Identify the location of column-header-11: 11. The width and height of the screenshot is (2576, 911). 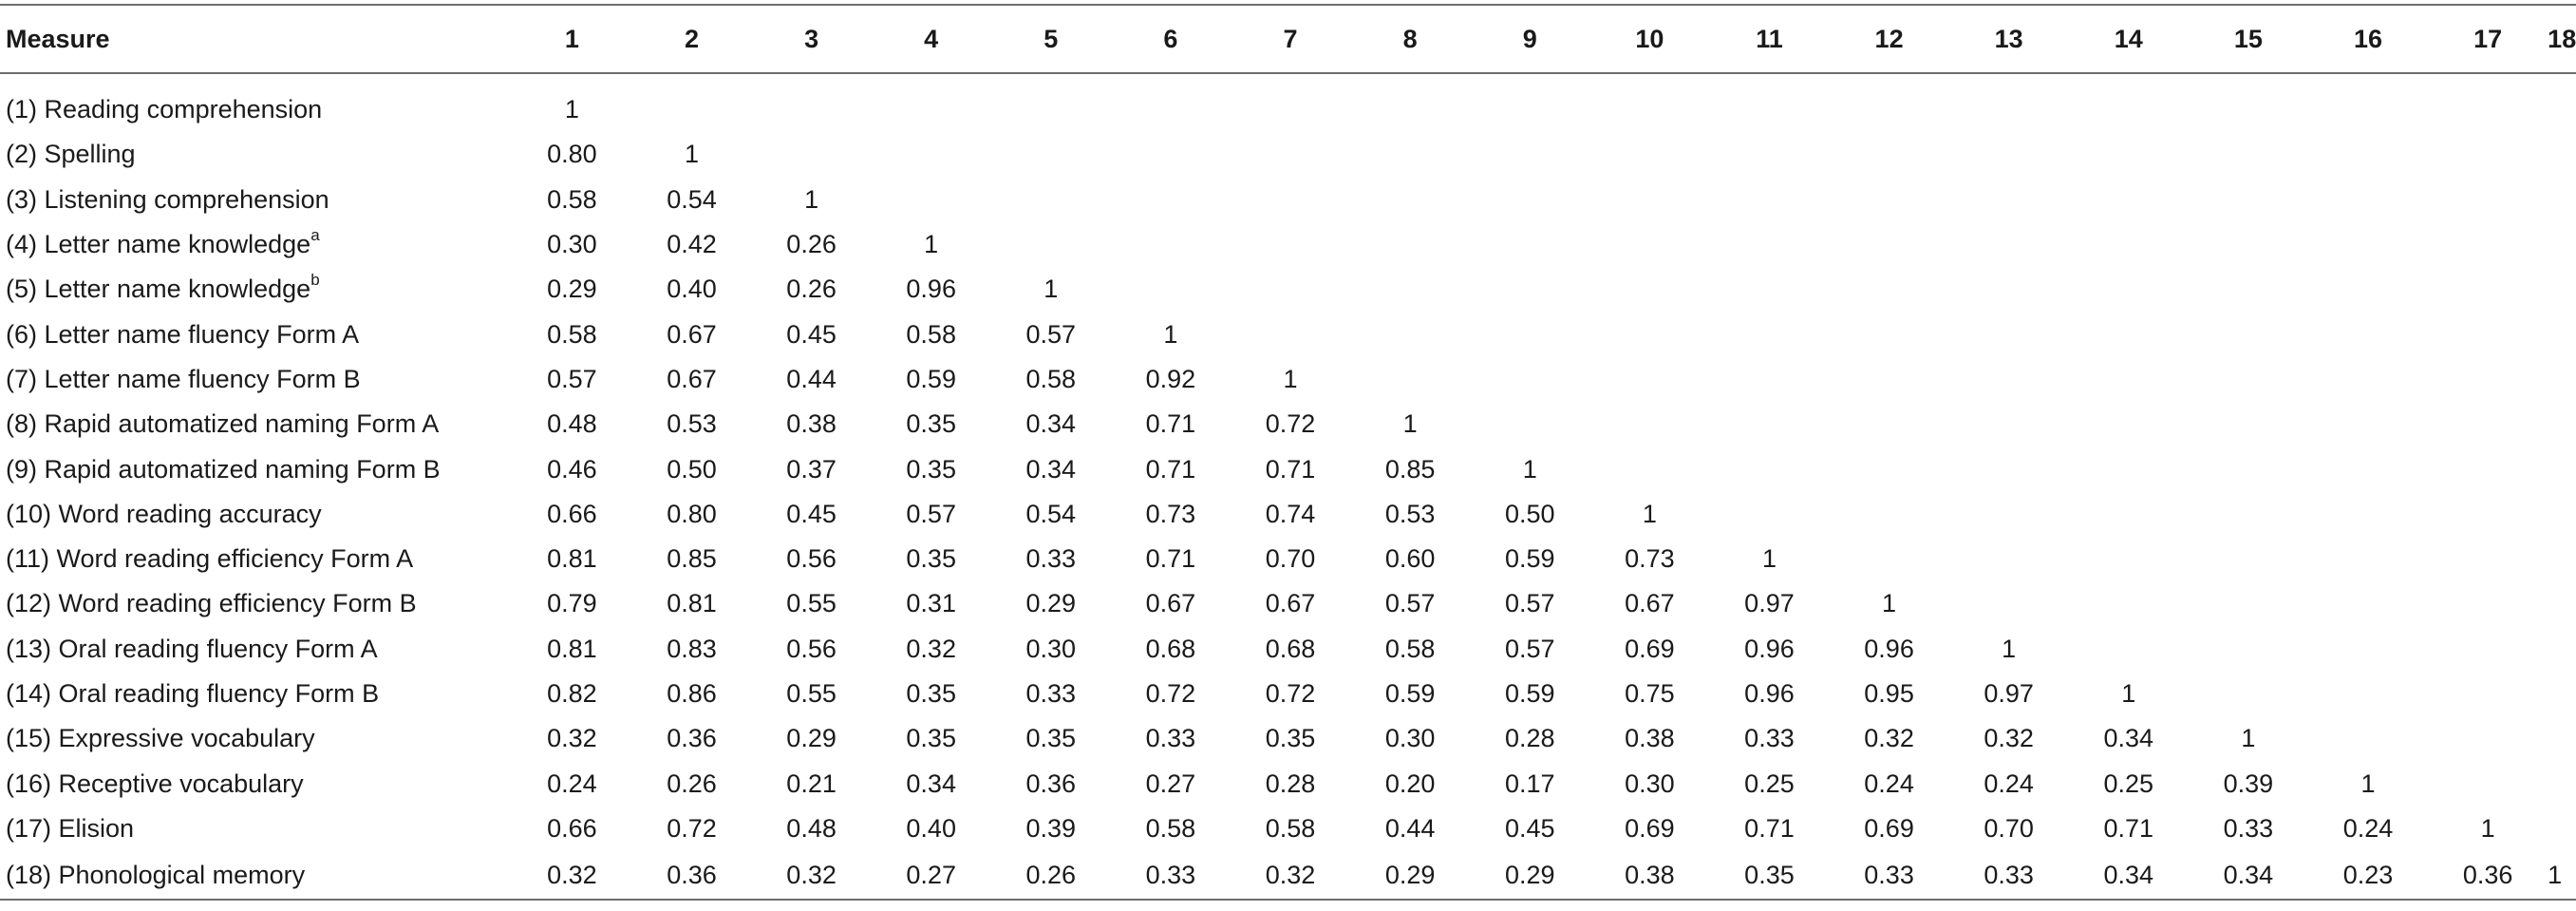
(1769, 39).